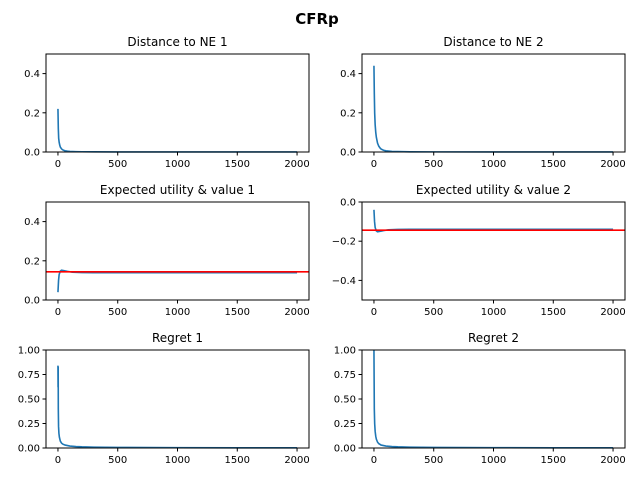  Describe the element at coordinates (317, 19) in the screenshot. I see `figure-title: CFRp` at that location.